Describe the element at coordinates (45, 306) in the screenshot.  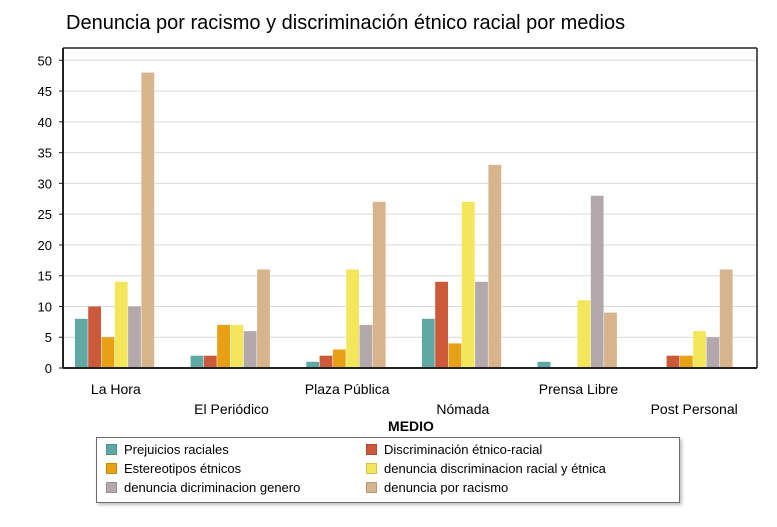
I see `y-tick-label: 10` at that location.